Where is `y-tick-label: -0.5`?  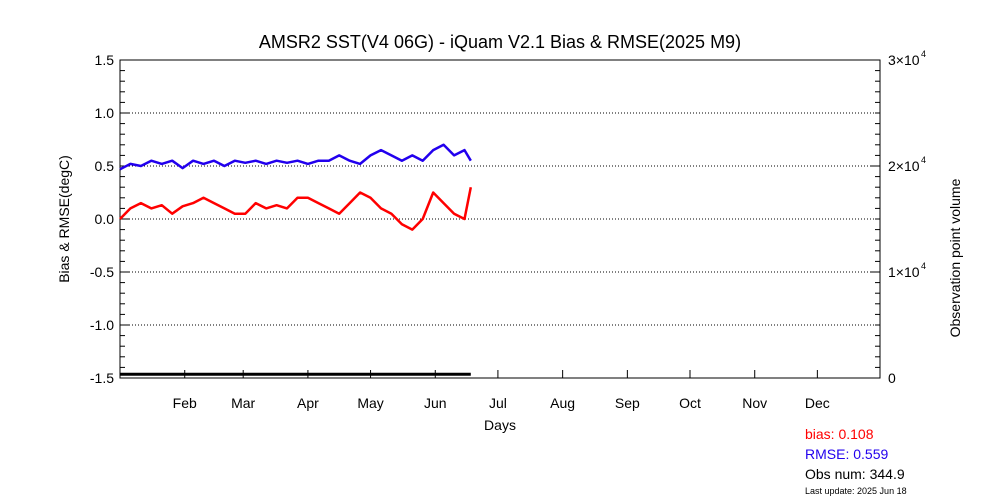
y-tick-label: -0.5 is located at coordinates (102, 272).